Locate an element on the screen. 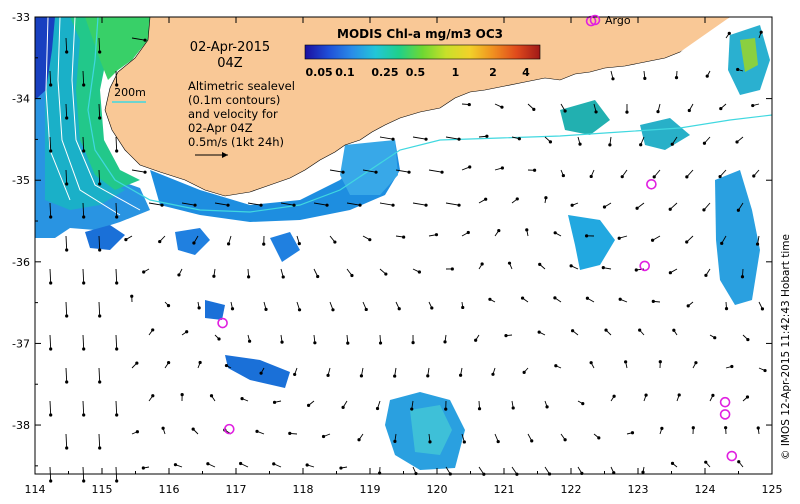 This screenshot has height=504, width=800. lat-tick-label: -34 is located at coordinates (21, 99).